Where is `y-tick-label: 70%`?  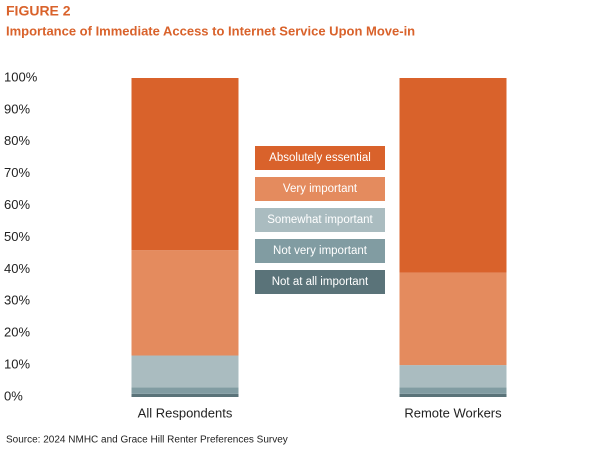
y-tick-label: 70% is located at coordinates (17, 172).